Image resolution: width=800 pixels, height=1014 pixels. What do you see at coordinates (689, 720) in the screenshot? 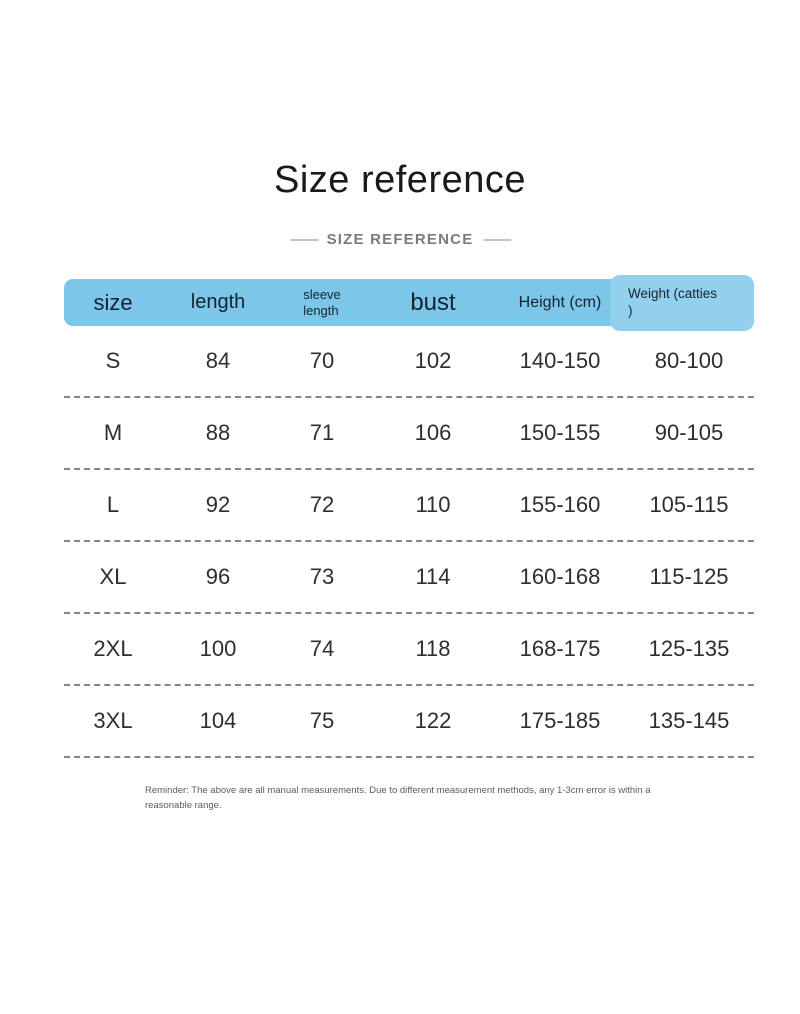
I see `cell-weight: 135-145` at bounding box center [689, 720].